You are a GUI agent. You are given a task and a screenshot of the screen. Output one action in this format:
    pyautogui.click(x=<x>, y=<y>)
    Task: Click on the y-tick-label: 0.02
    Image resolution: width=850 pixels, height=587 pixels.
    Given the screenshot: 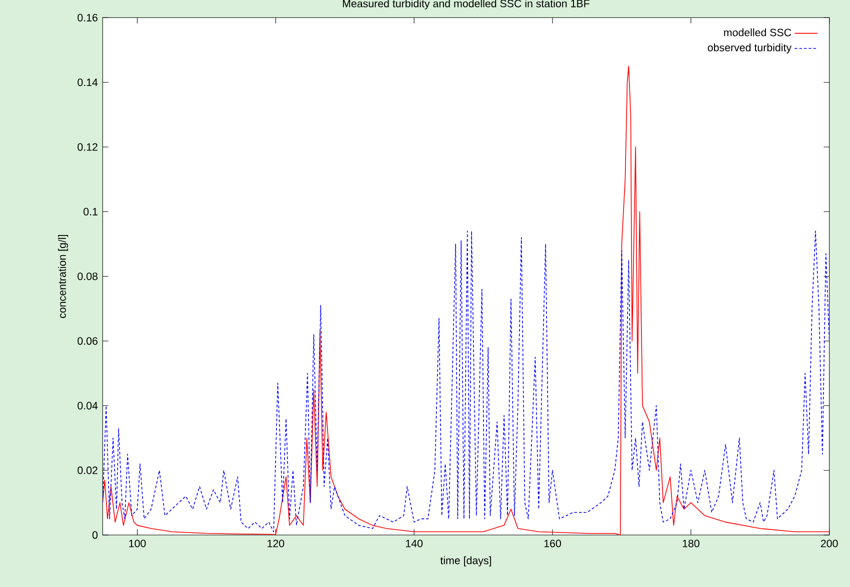 What is the action you would take?
    pyautogui.click(x=88, y=470)
    